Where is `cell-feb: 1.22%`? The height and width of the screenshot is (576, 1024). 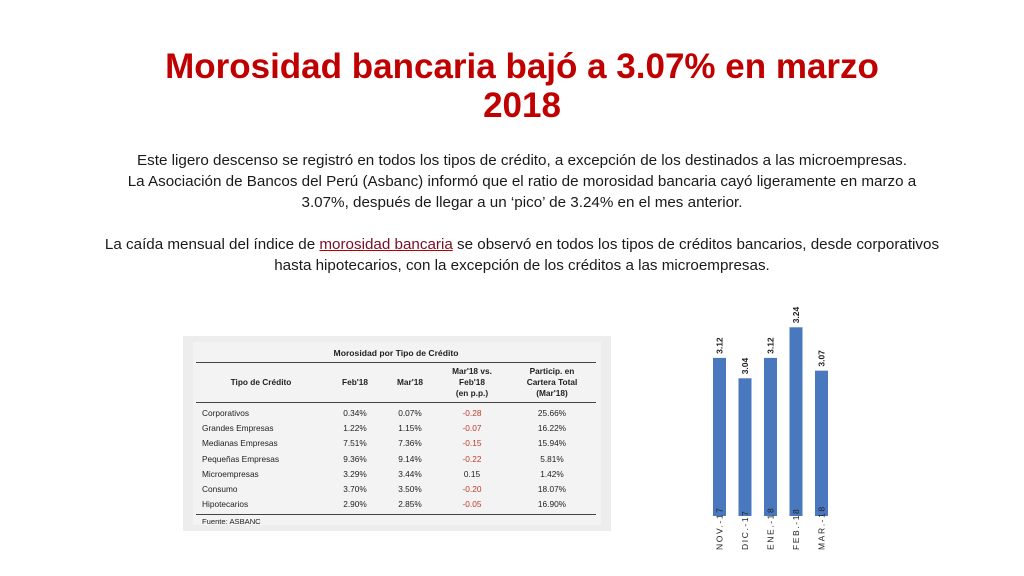 cell-feb: 1.22% is located at coordinates (355, 428).